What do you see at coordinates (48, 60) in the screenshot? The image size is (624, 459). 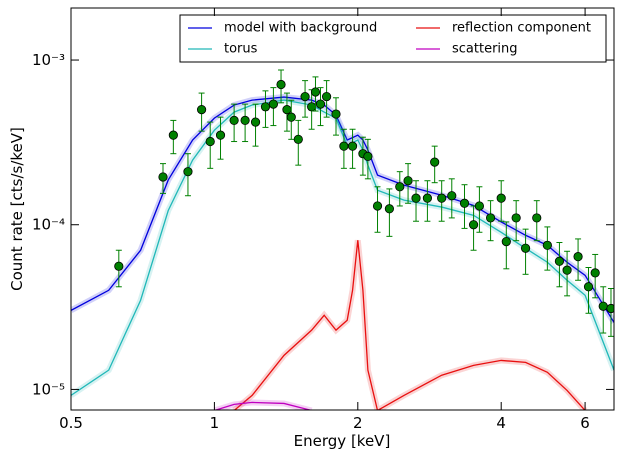 I see `y-tick-label: 10⁻³` at bounding box center [48, 60].